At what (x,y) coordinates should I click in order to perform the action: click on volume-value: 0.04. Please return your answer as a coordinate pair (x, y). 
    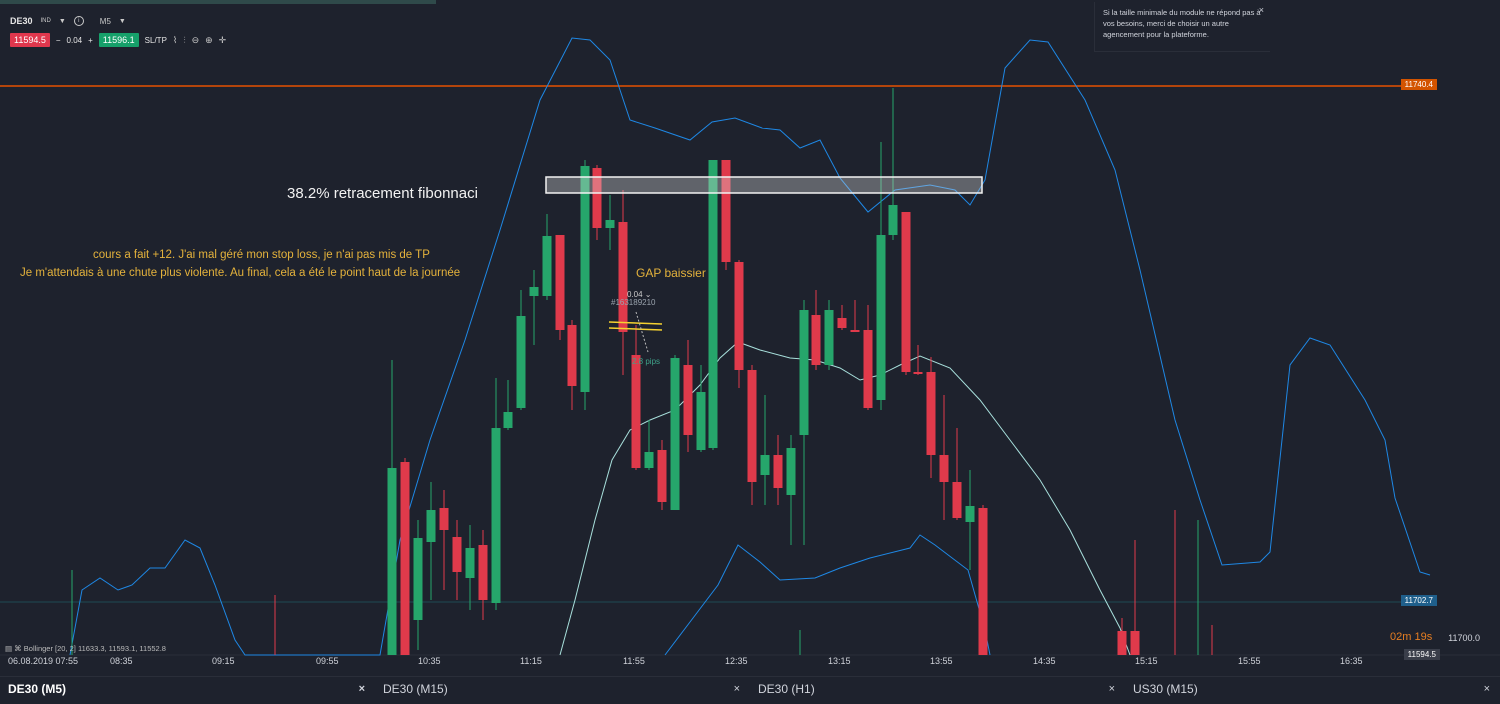
    Looking at the image, I should click on (74, 40).